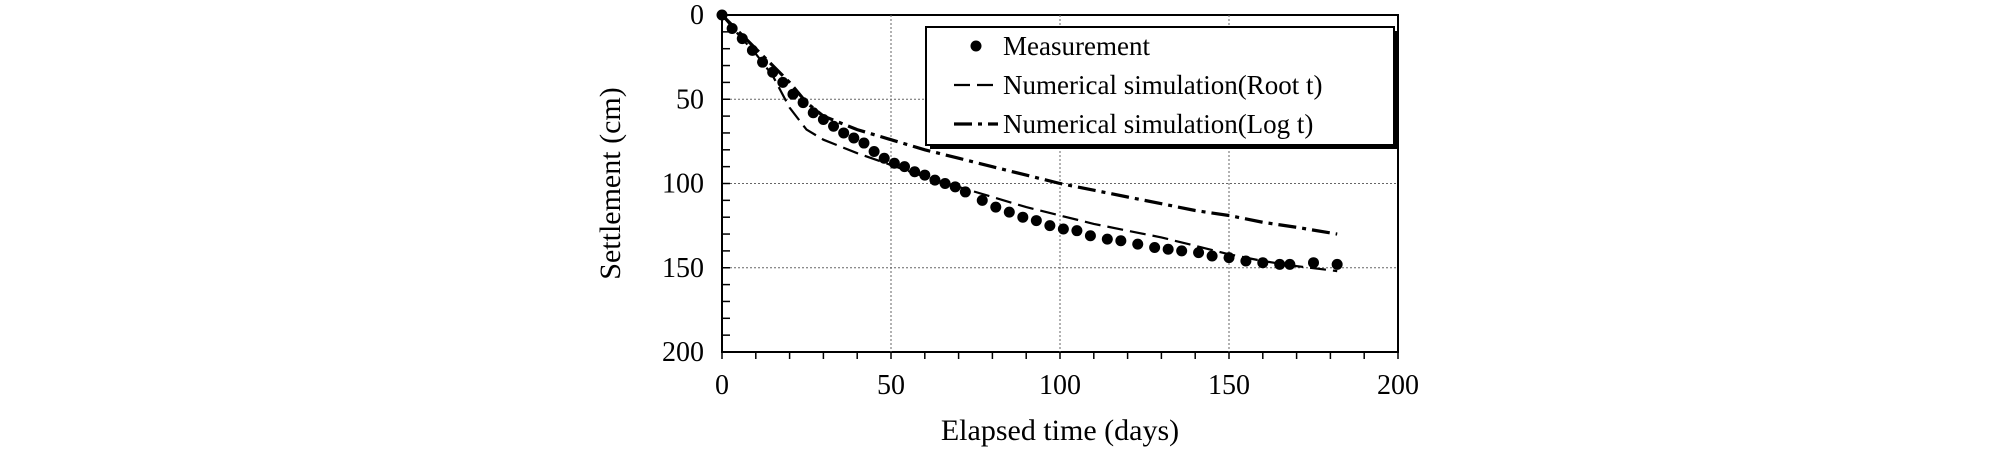 The image size is (2008, 449). What do you see at coordinates (722, 385) in the screenshot?
I see `x-tick-label: 0` at bounding box center [722, 385].